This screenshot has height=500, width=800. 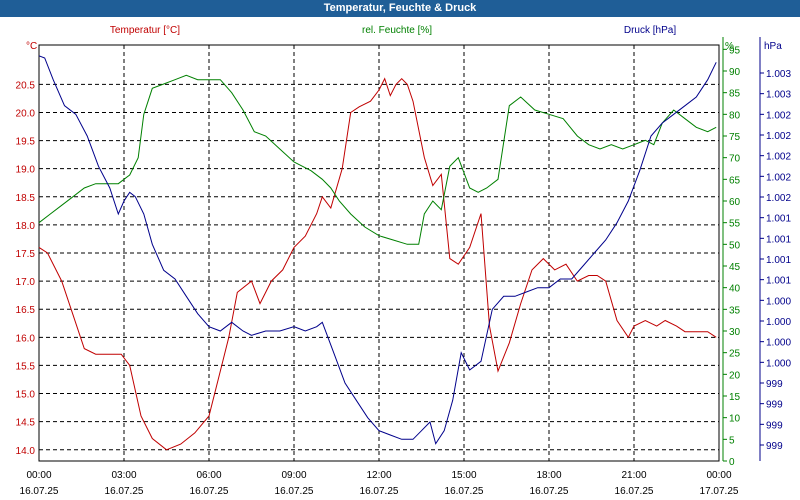 I want to click on time-tick-label: 18:00, so click(x=548, y=475).